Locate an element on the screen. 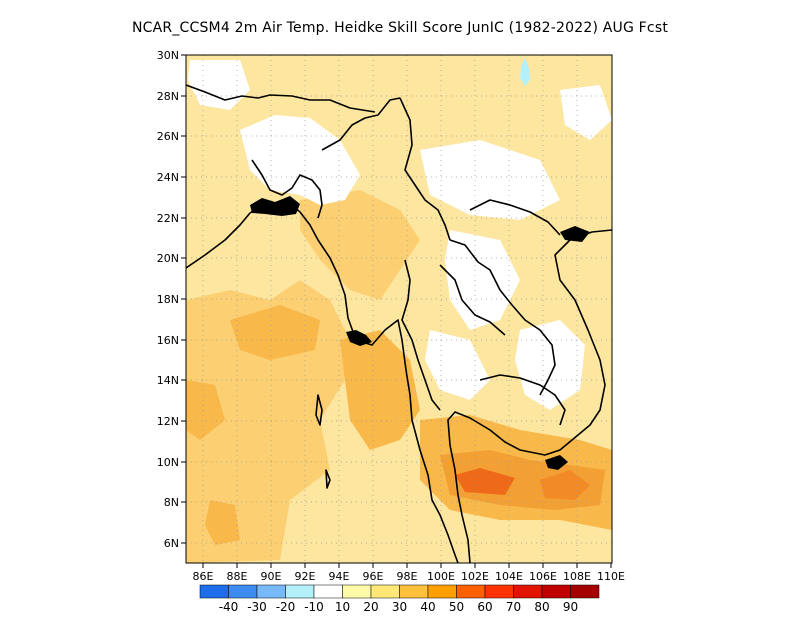 The width and height of the screenshot is (800, 618). colorbar-label-m20: -20 is located at coordinates (286, 607).